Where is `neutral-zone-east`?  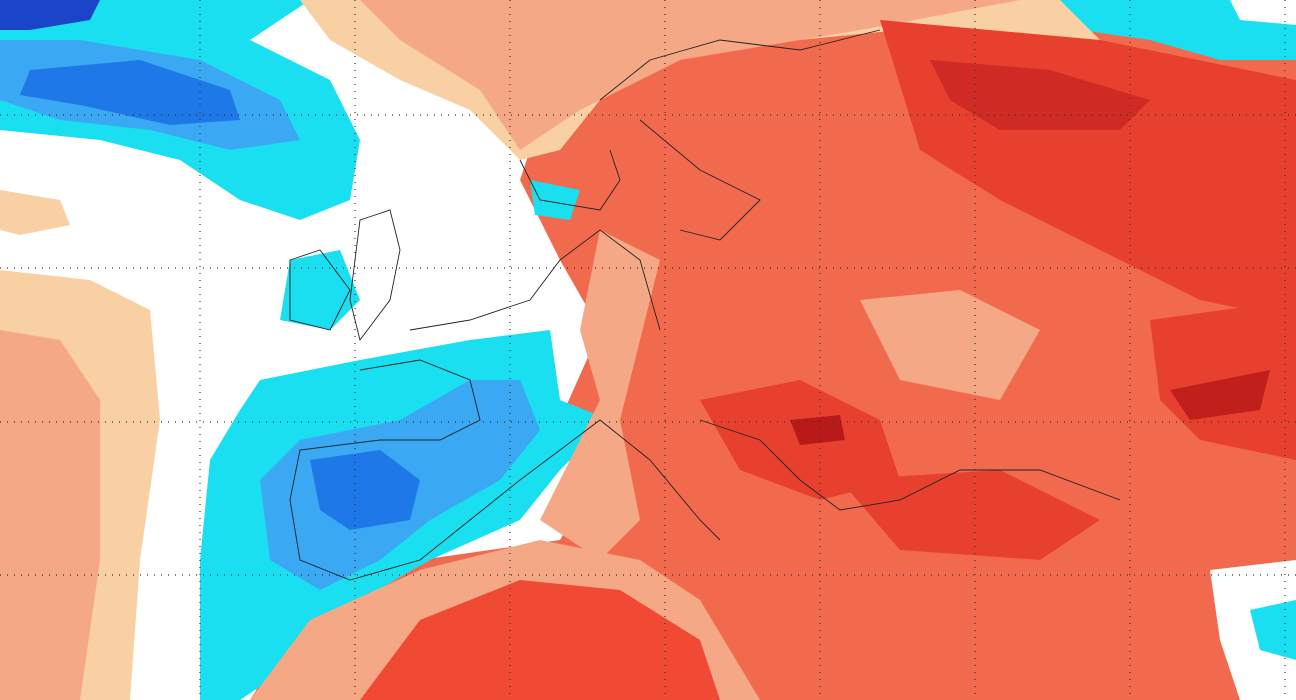
neutral-zone-east is located at coordinates (1253, 630).